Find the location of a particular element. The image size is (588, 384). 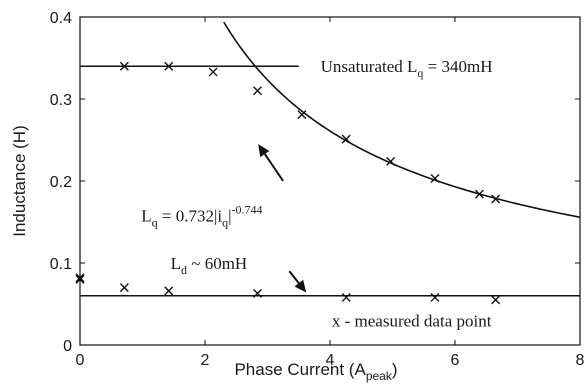

x-tick-label: 4 is located at coordinates (330, 360).